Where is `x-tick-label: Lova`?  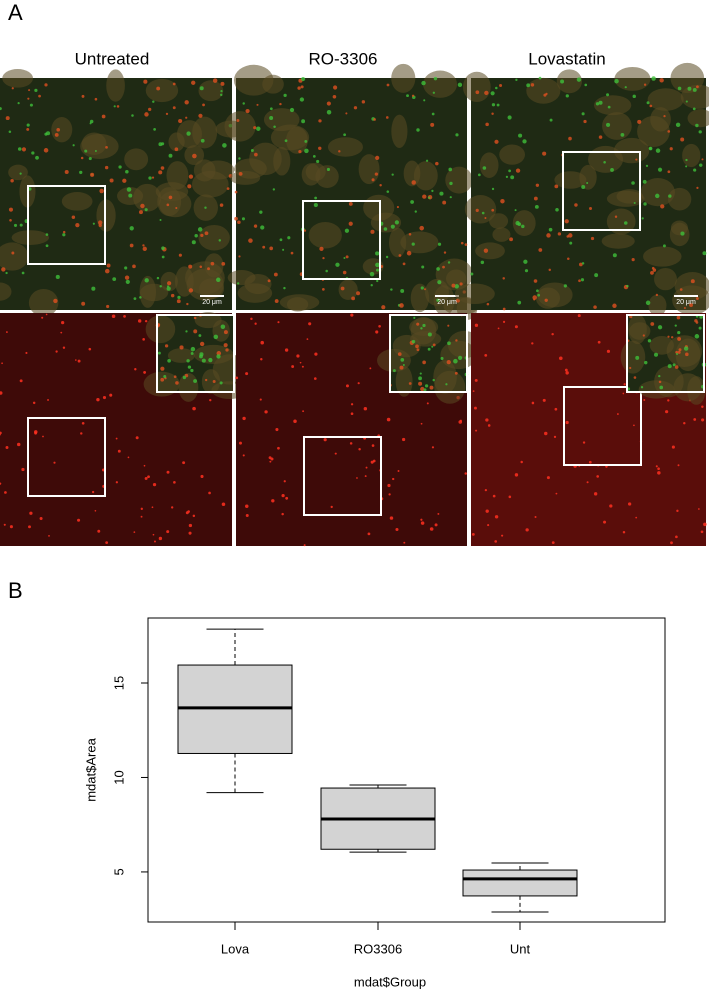
x-tick-label: Lova is located at coordinates (235, 948).